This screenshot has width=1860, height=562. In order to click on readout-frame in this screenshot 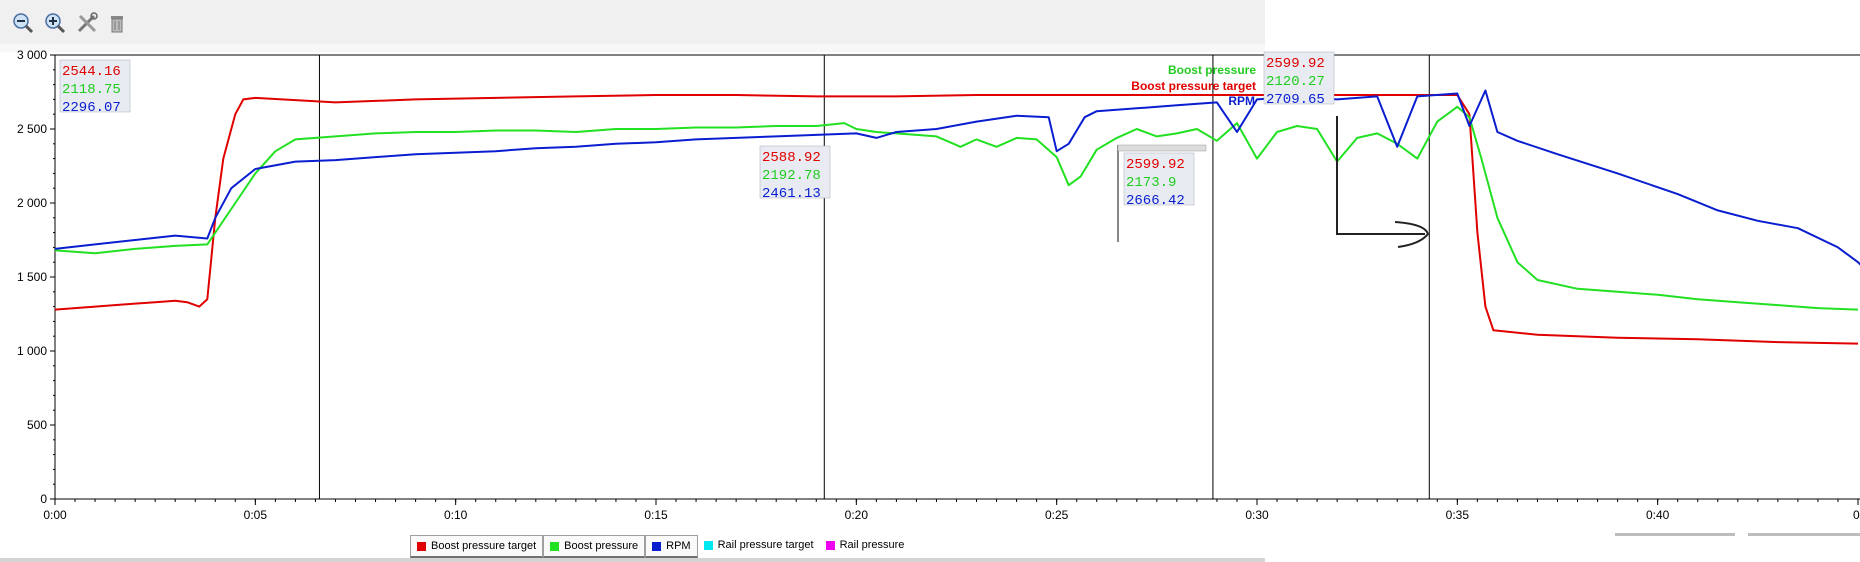, I will do `click(1162, 148)`.